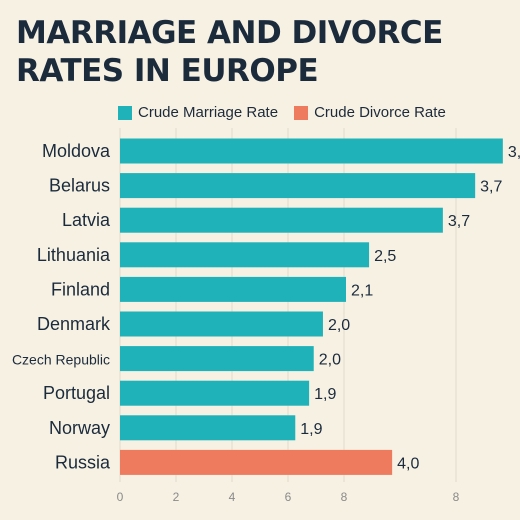 This screenshot has width=520, height=520. What do you see at coordinates (514, 152) in the screenshot?
I see `value-label: 3,8` at bounding box center [514, 152].